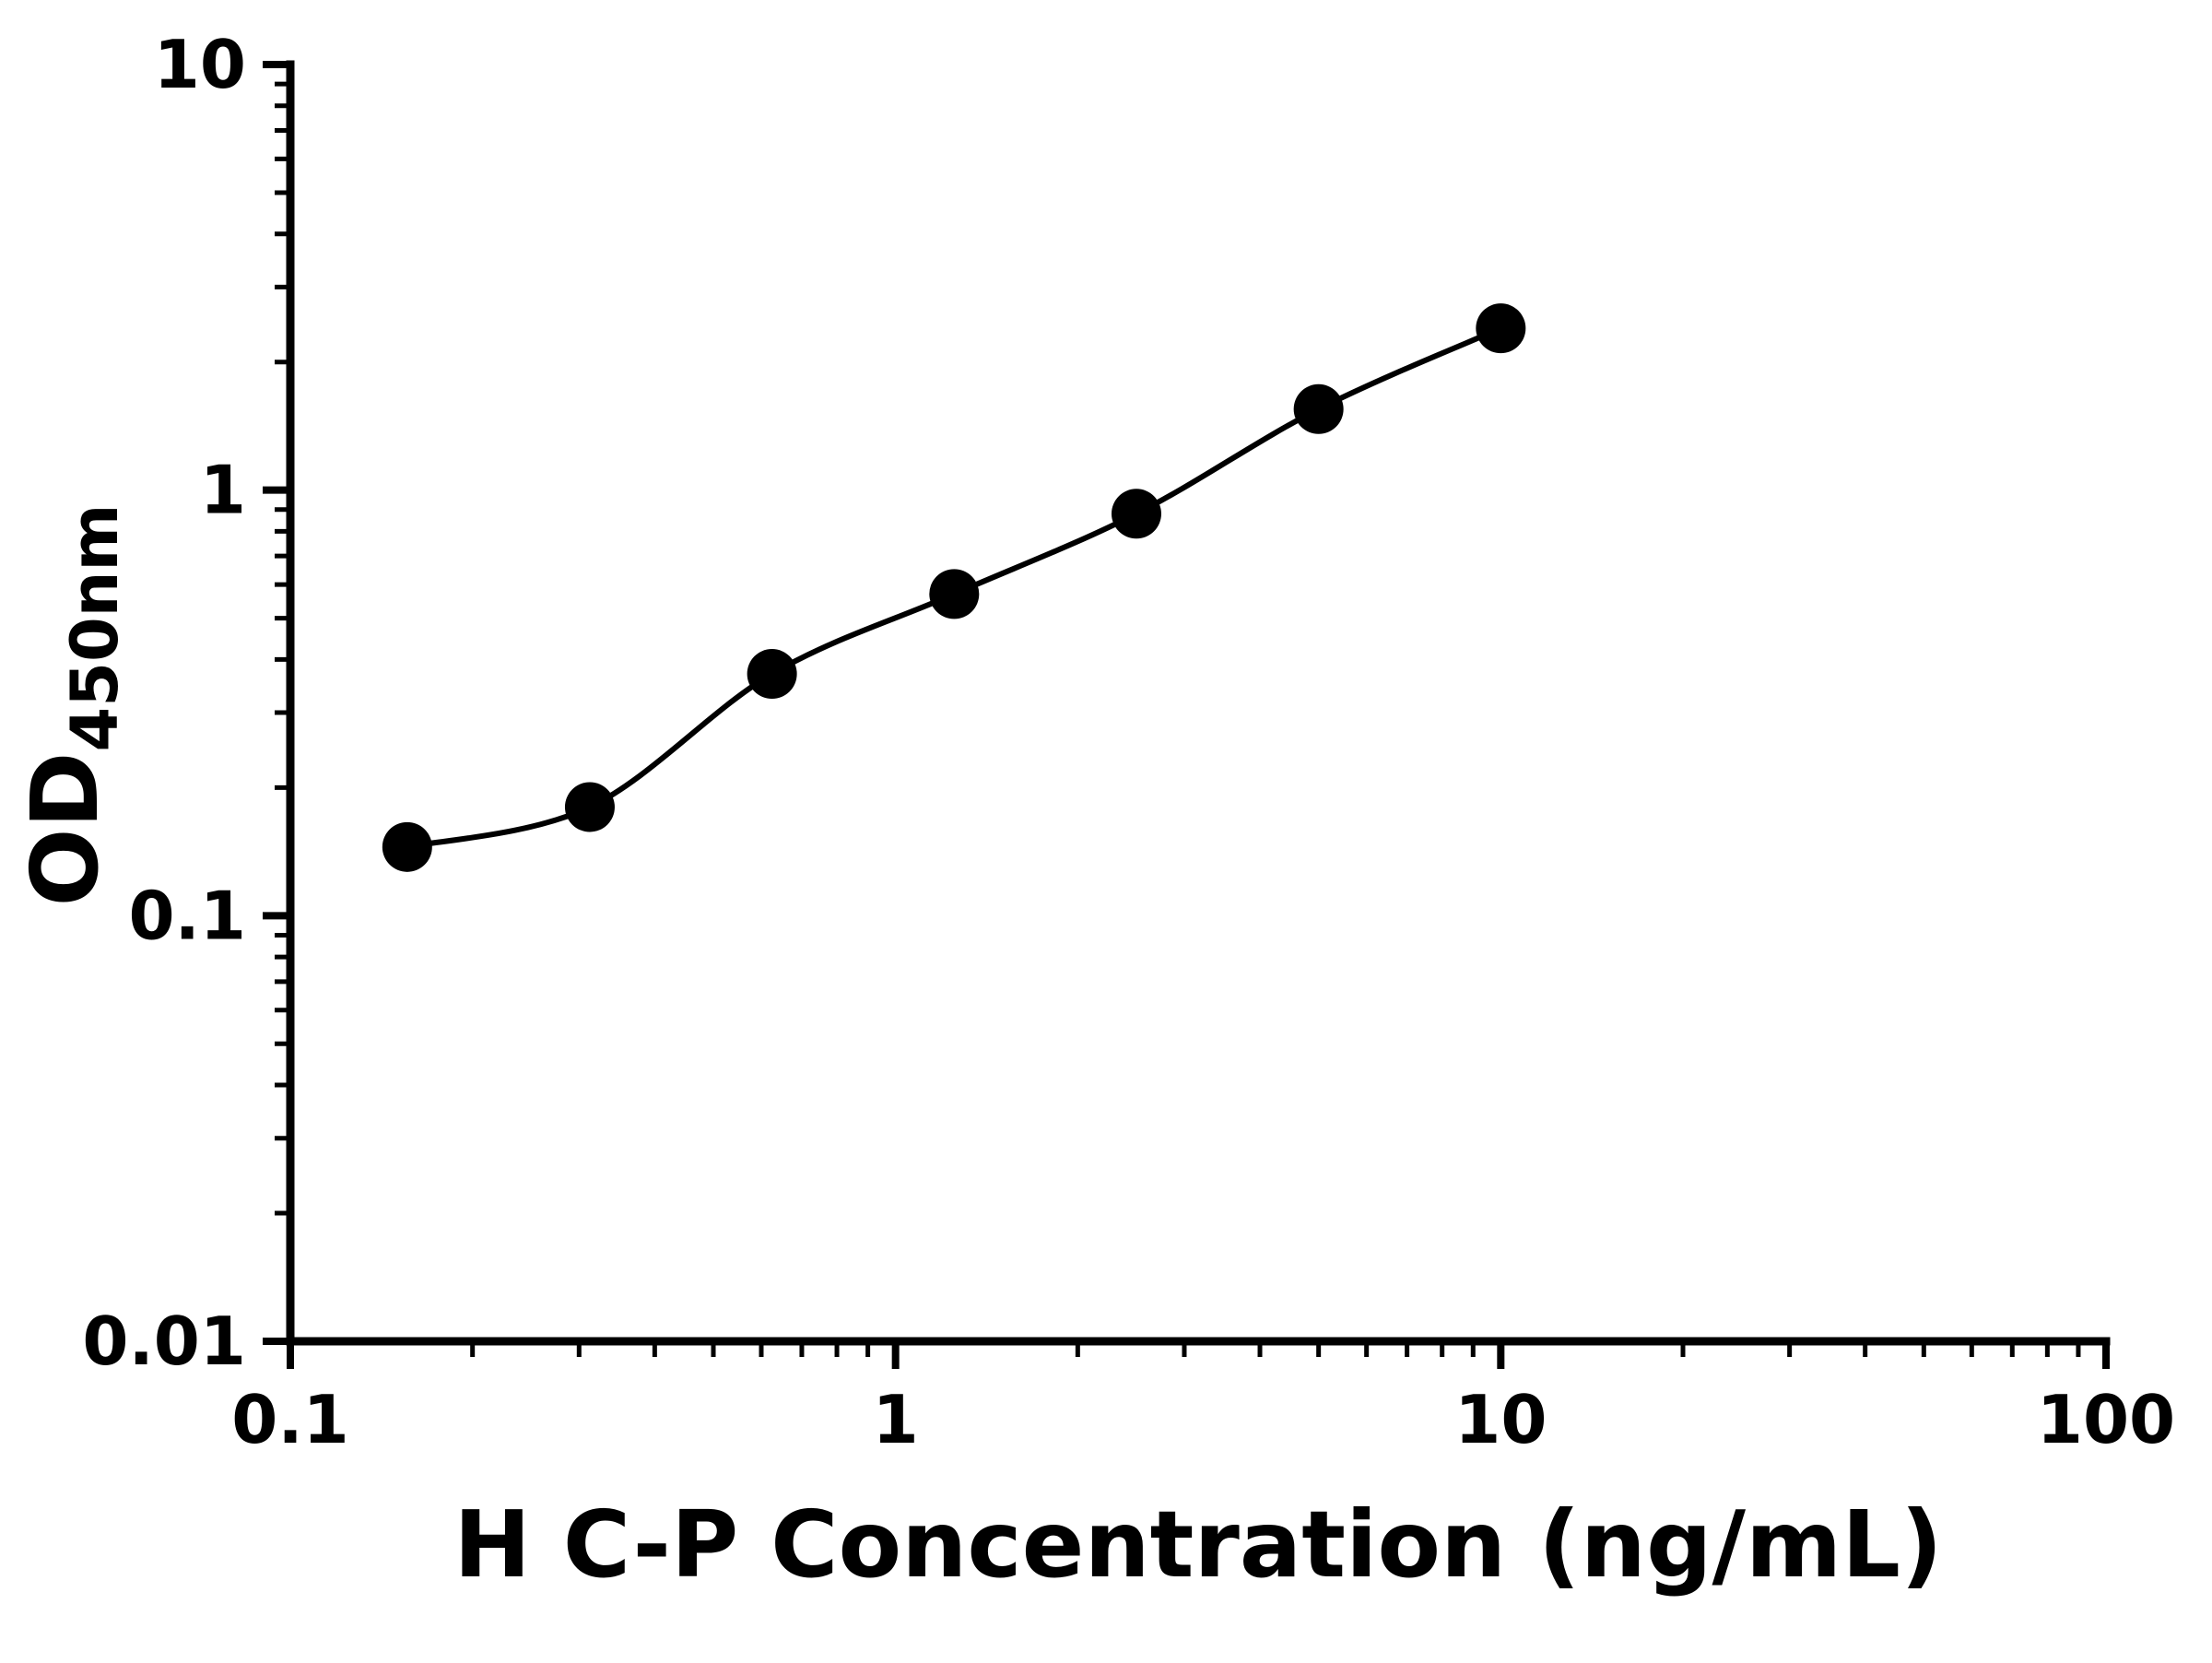  Describe the element at coordinates (290, 1419) in the screenshot. I see `x-tick-label: 0.1` at that location.